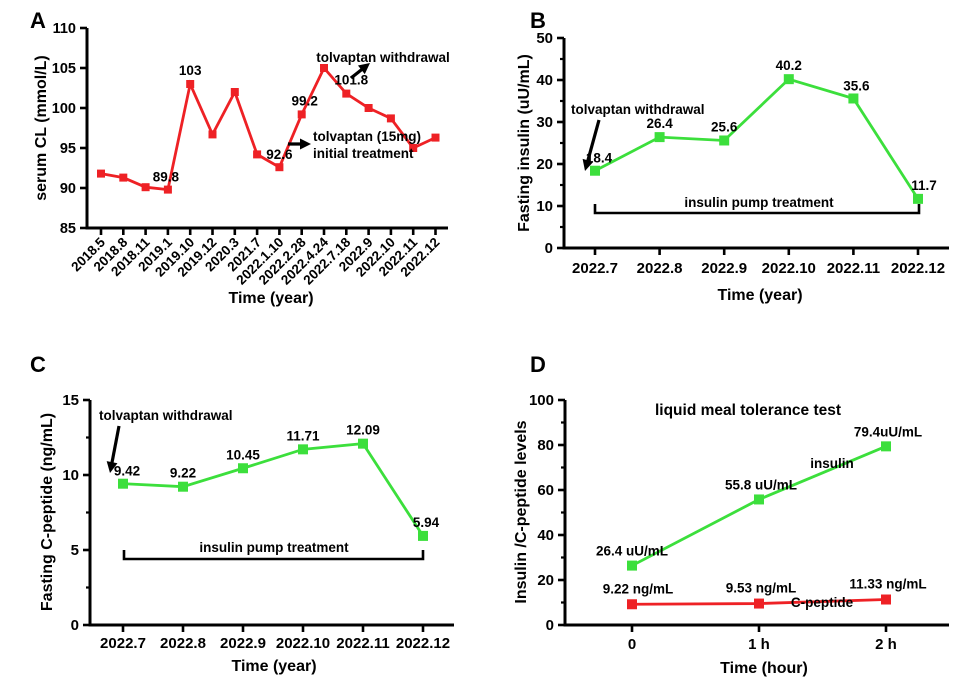 The image size is (954, 681). What do you see at coordinates (70, 400) in the screenshot?
I see `y-tick-label: 15` at bounding box center [70, 400].